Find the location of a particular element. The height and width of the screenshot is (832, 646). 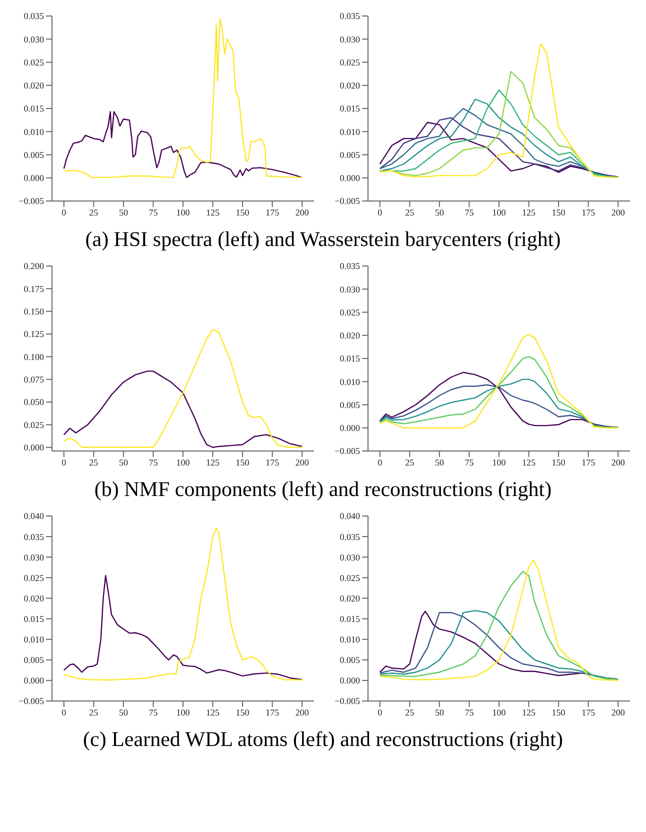

text: (b) NMF components (left) and reconstructions (right) is located at coordinates (323, 489).